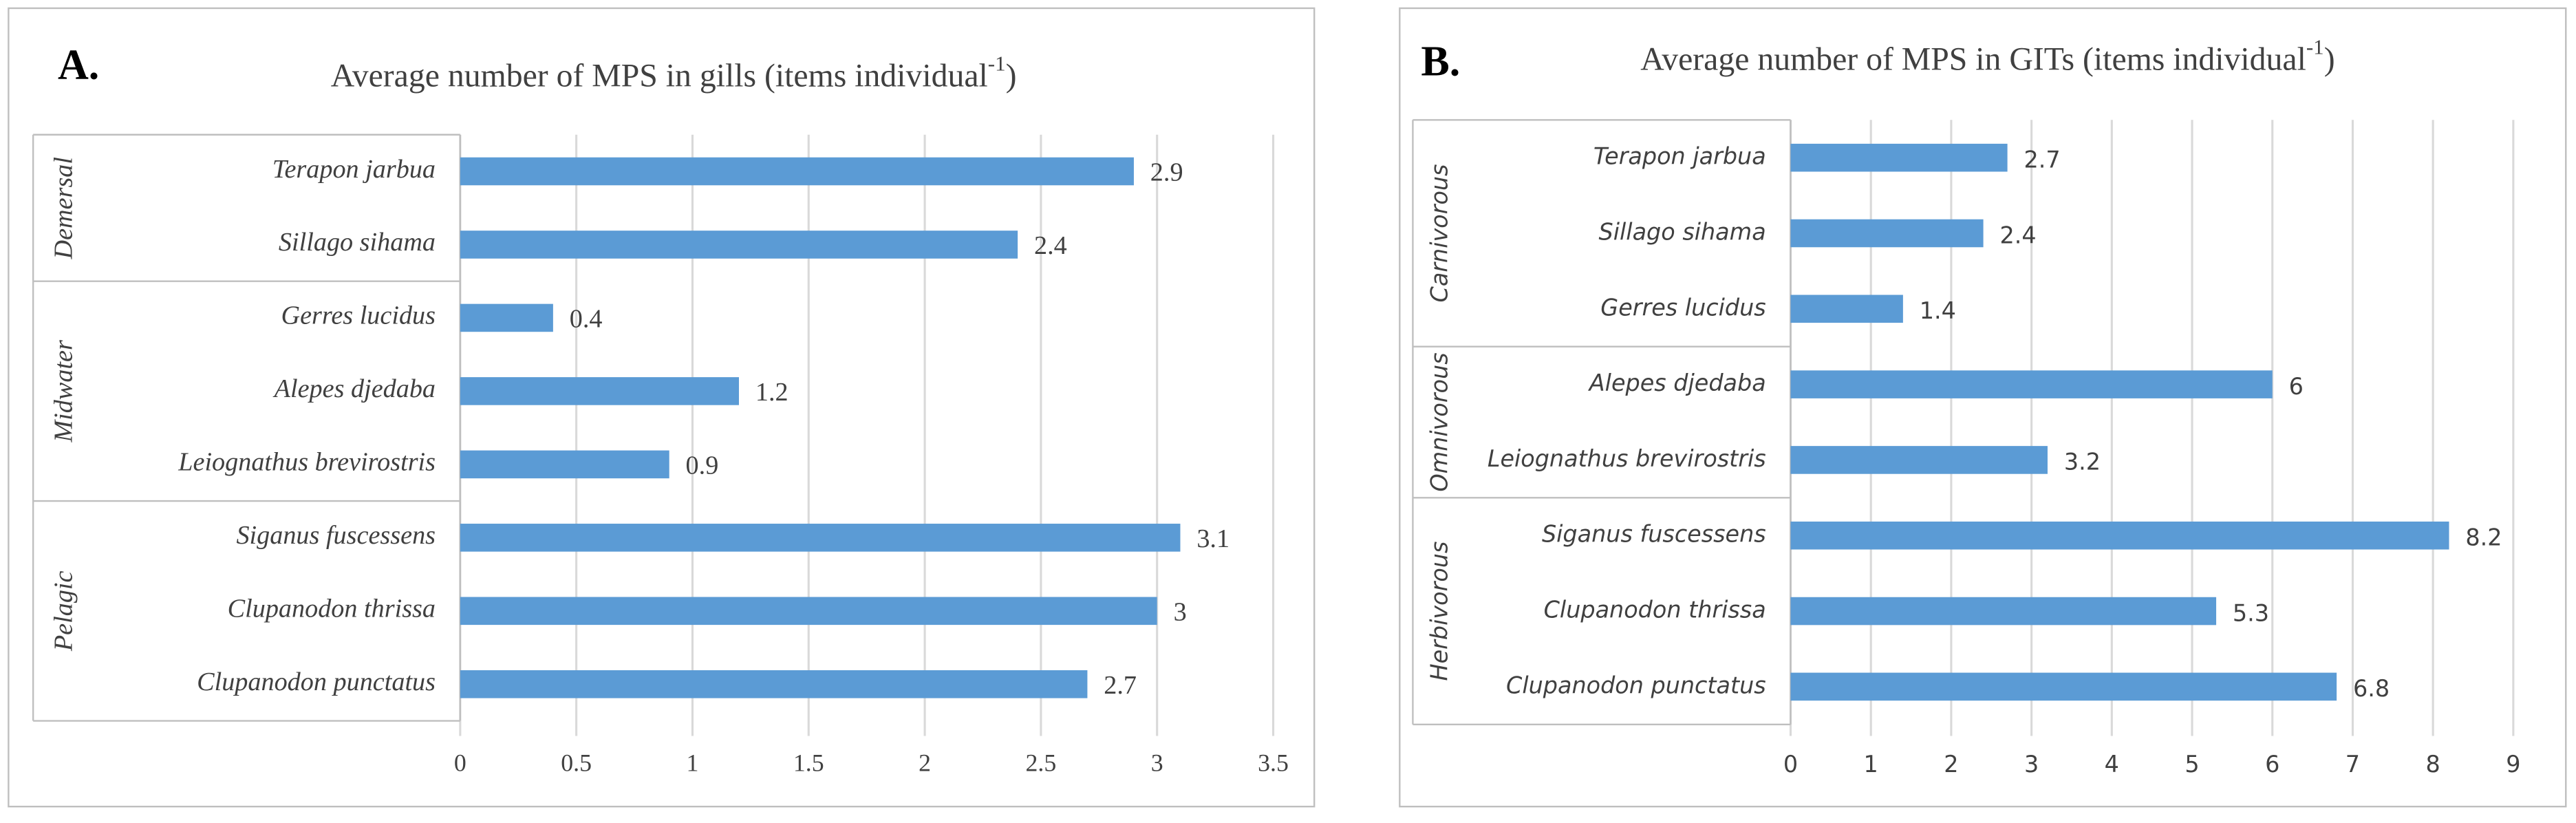  Describe the element at coordinates (586, 318) in the screenshot. I see `value-label: 0.4` at that location.